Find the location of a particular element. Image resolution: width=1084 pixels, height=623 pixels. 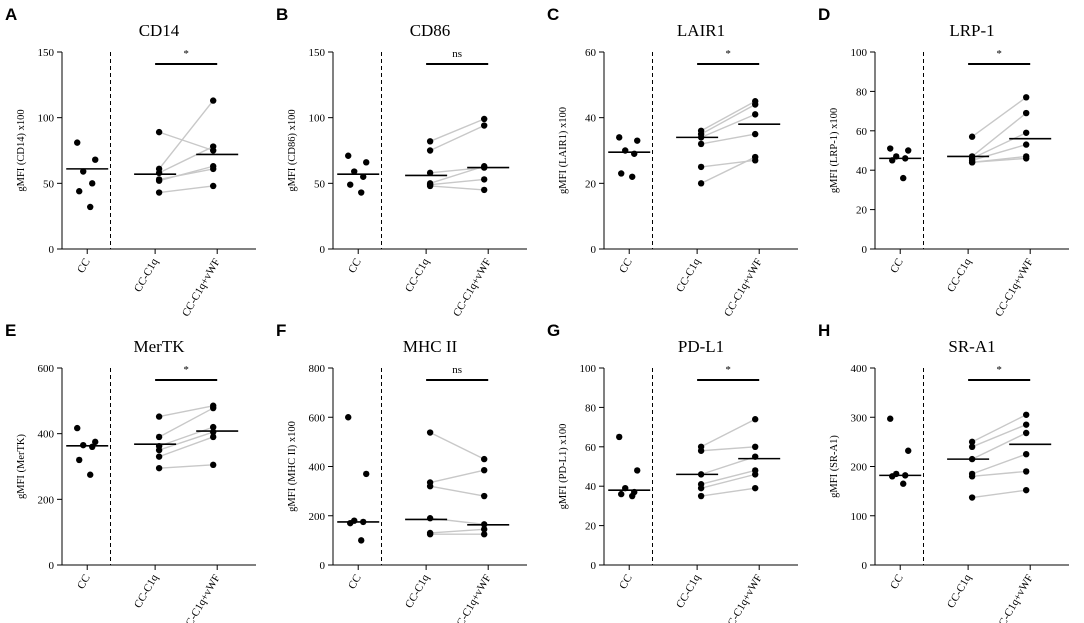

y-tick-label: 50 is located at coordinates (320, 184).